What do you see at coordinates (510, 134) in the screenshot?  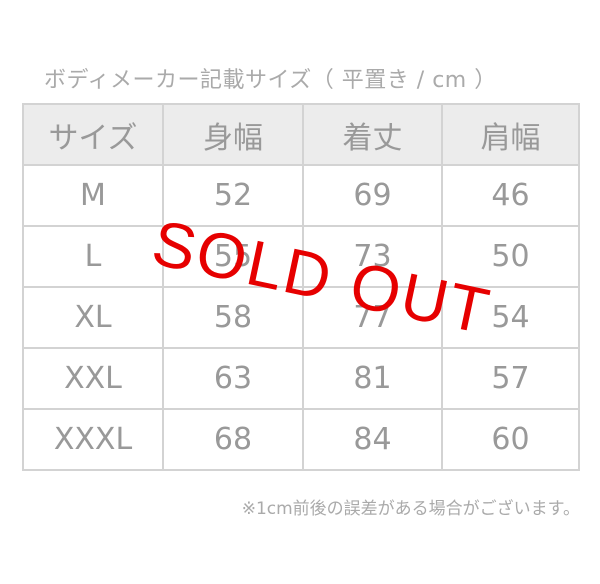 I see `header-cell: 肩幅` at bounding box center [510, 134].